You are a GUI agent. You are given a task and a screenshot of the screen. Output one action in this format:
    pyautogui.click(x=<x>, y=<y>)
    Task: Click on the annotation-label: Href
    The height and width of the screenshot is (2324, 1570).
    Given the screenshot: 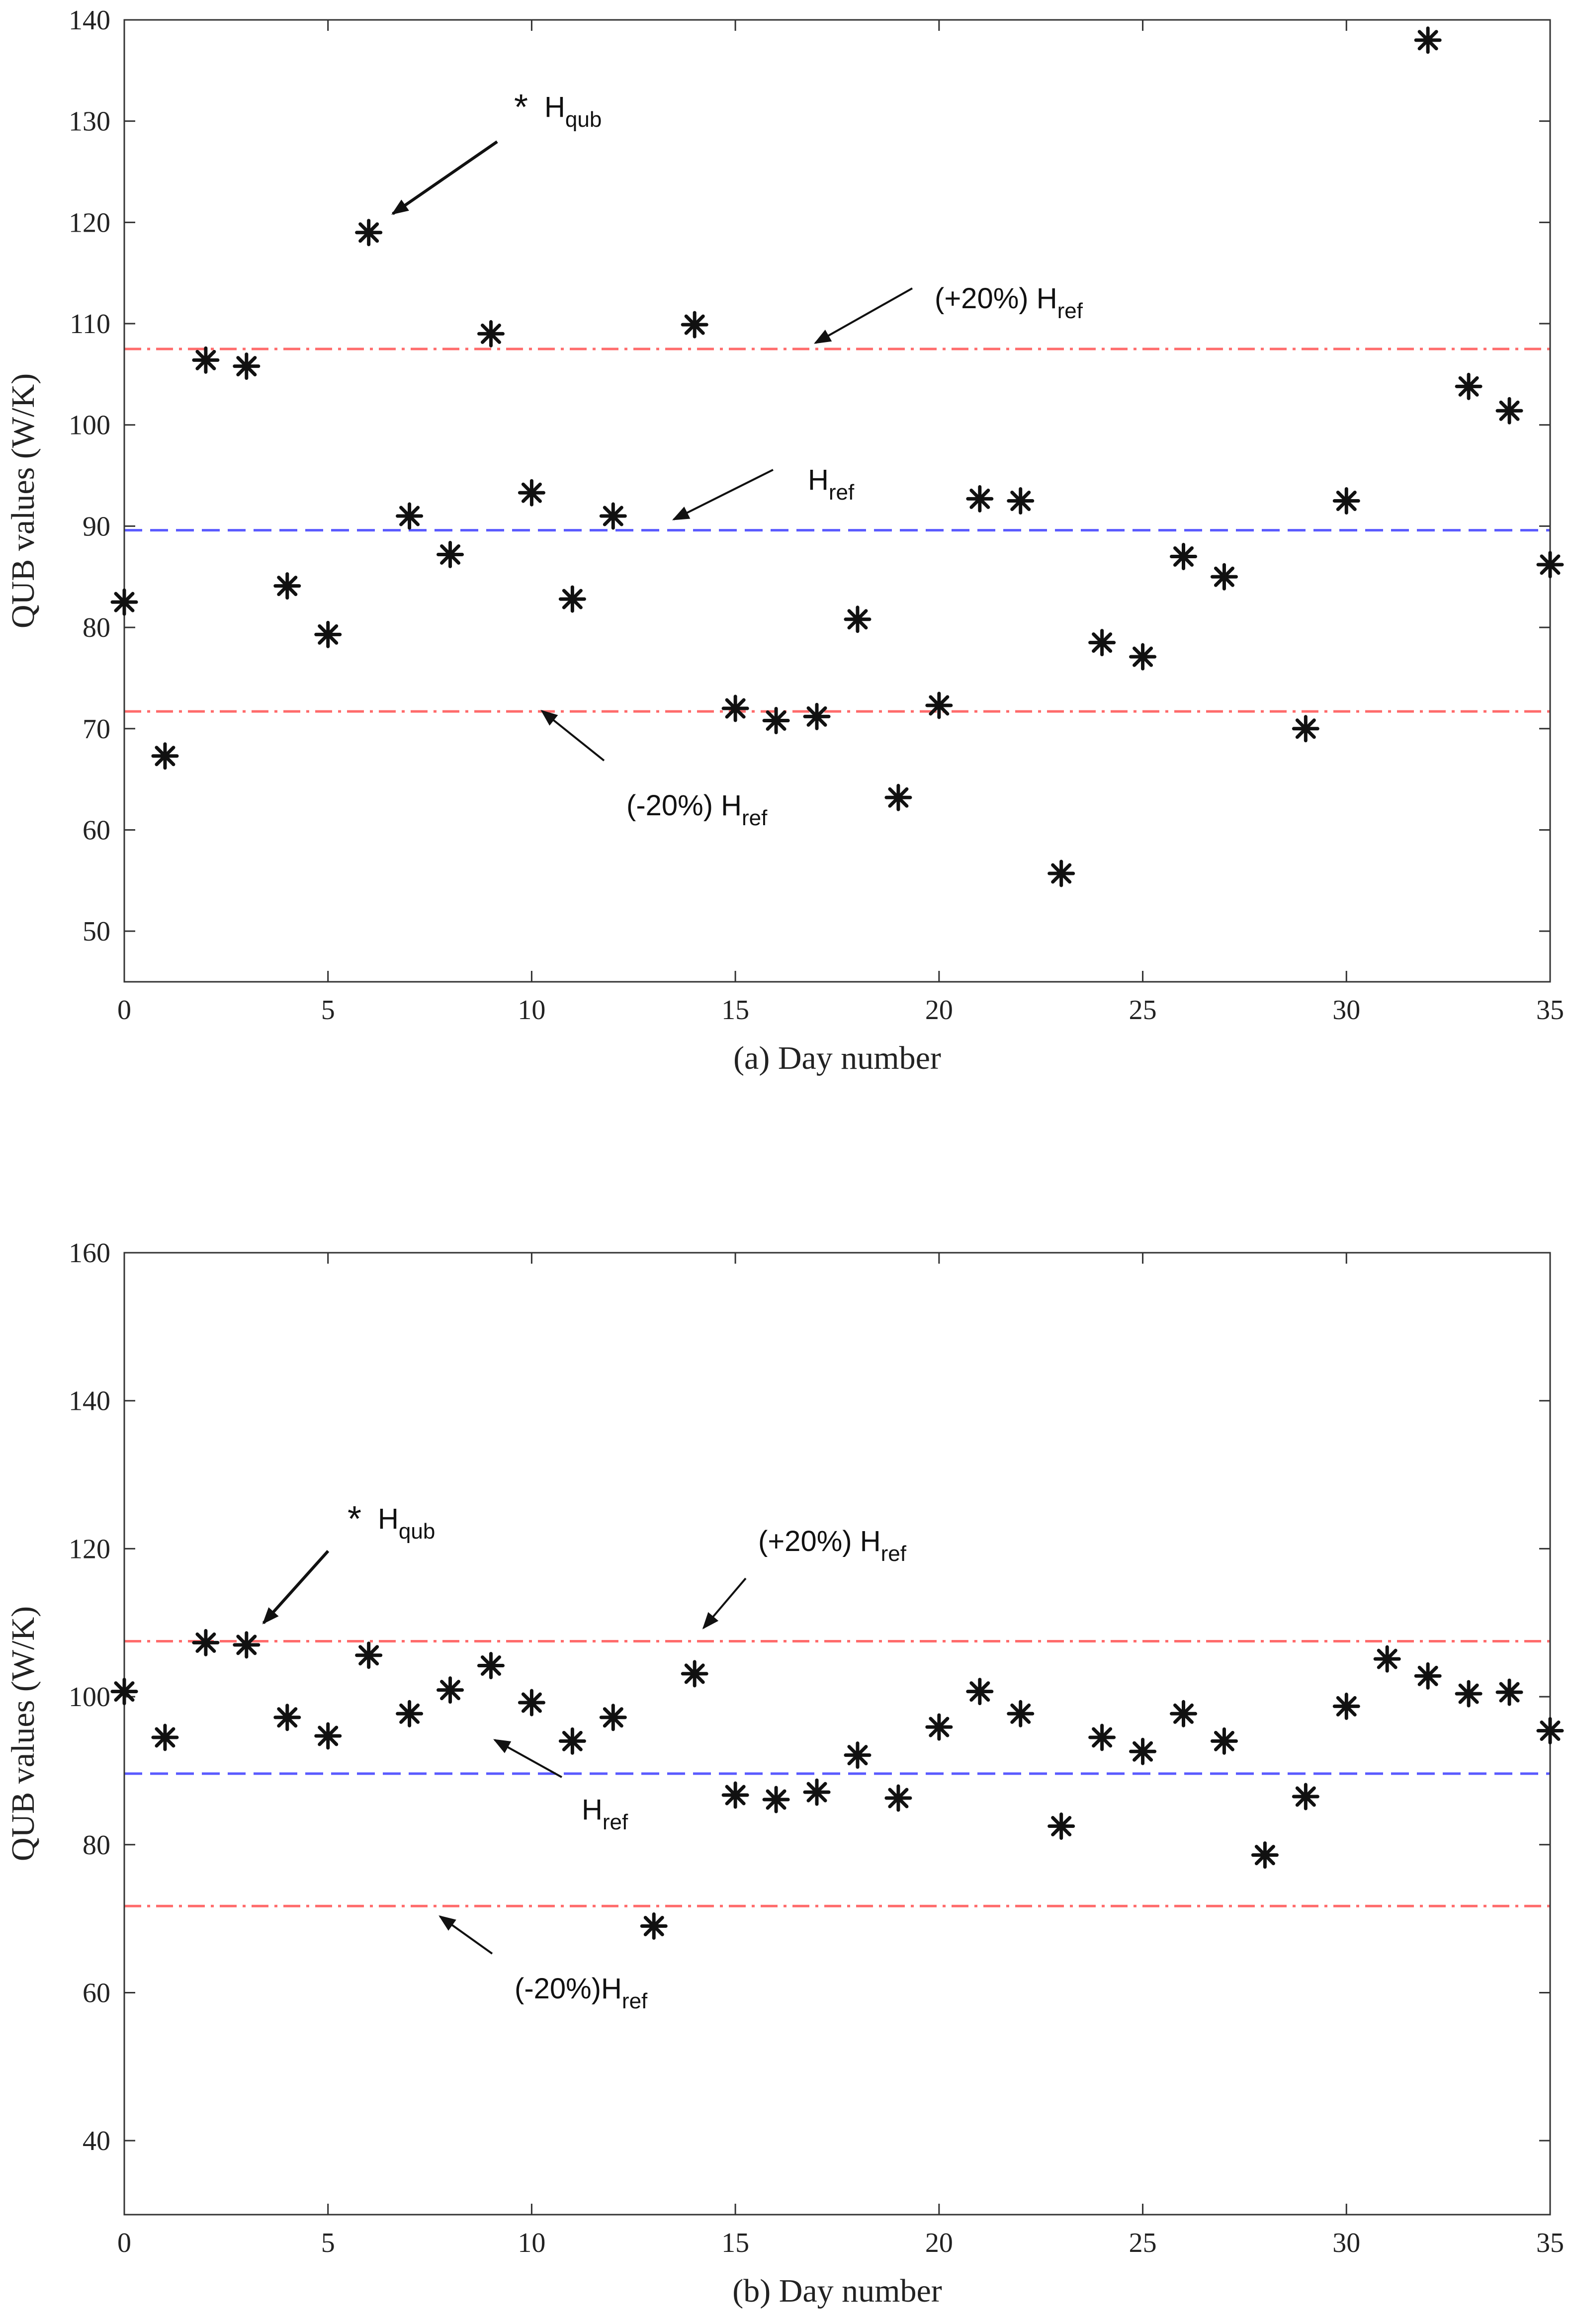 What is the action you would take?
    pyautogui.click(x=832, y=485)
    